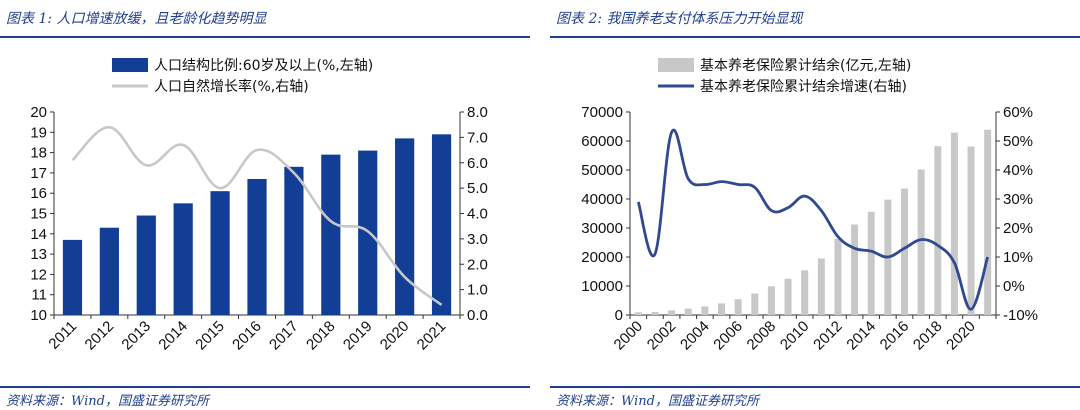  Describe the element at coordinates (38, 234) in the screenshot. I see `left-y-tick-label: 14` at that location.